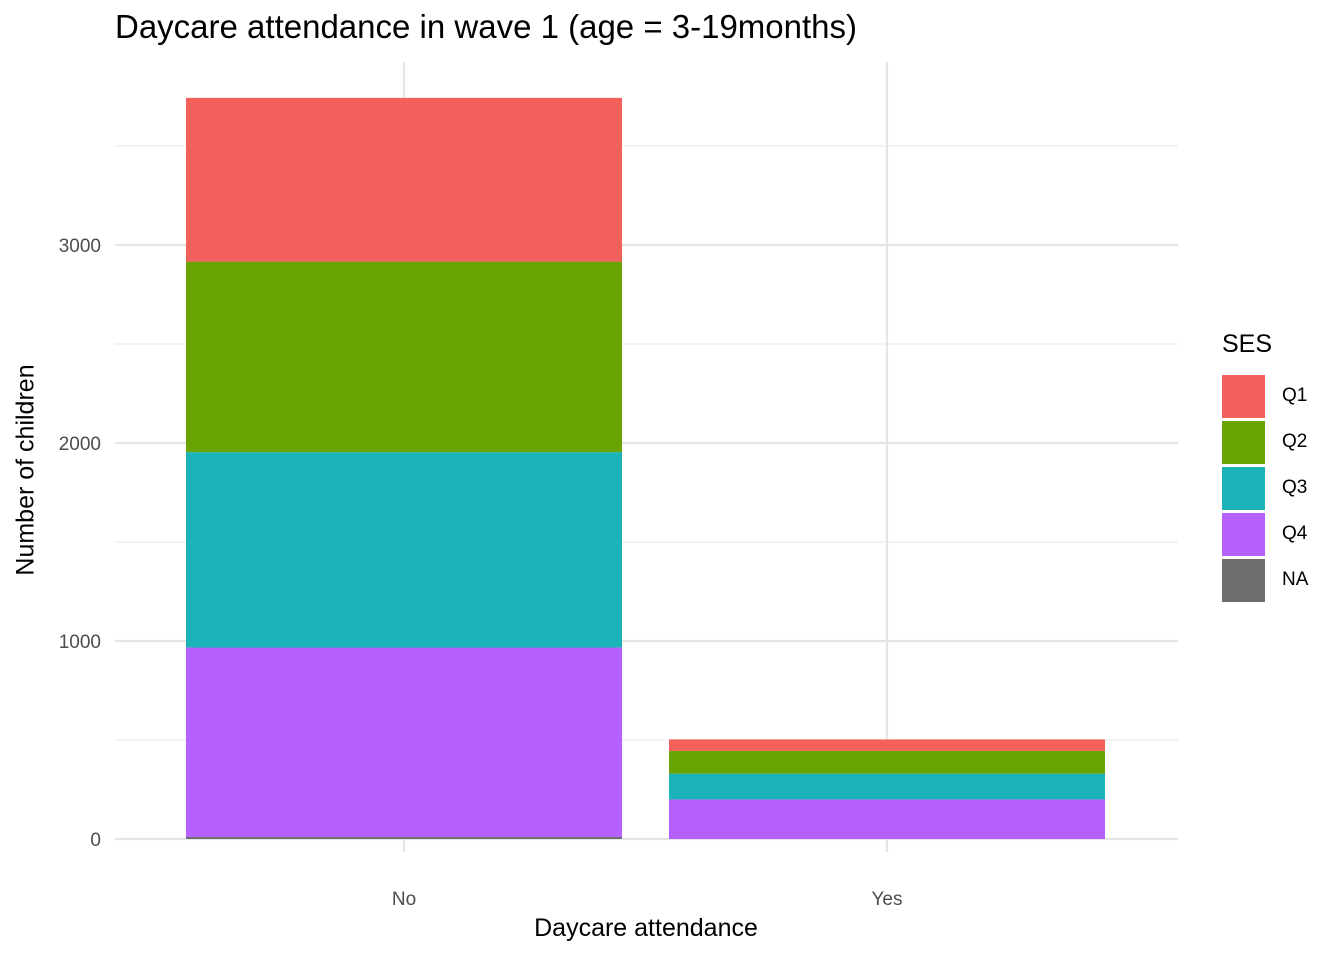 This screenshot has height=960, width=1344. Describe the element at coordinates (1295, 395) in the screenshot. I see `legend-label: Q1` at that location.